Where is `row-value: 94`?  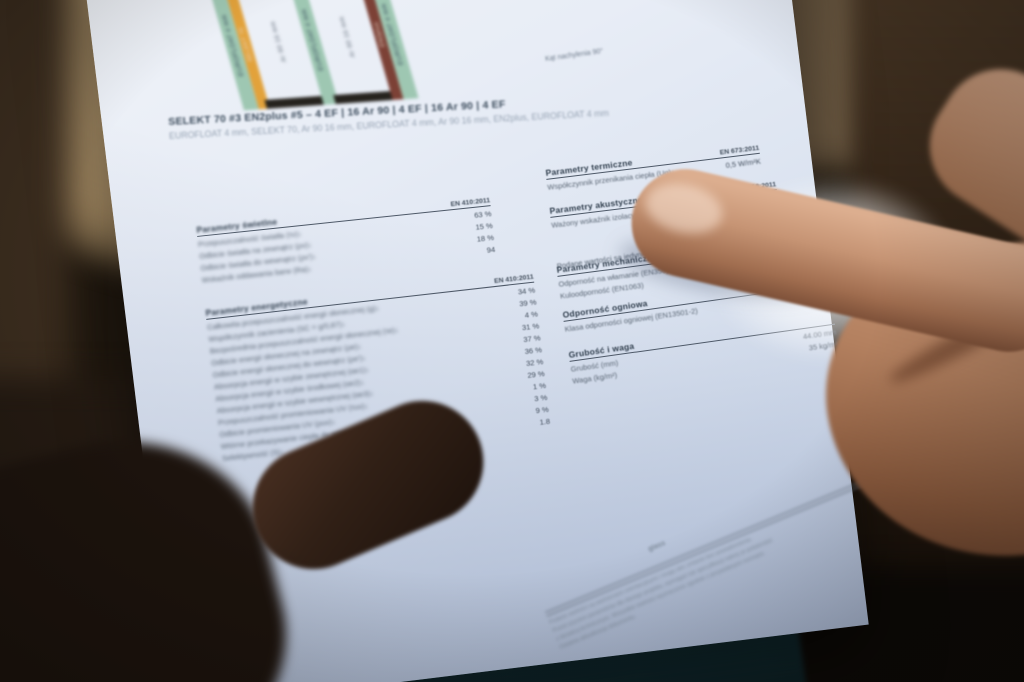
row-value: 94 is located at coordinates (491, 249).